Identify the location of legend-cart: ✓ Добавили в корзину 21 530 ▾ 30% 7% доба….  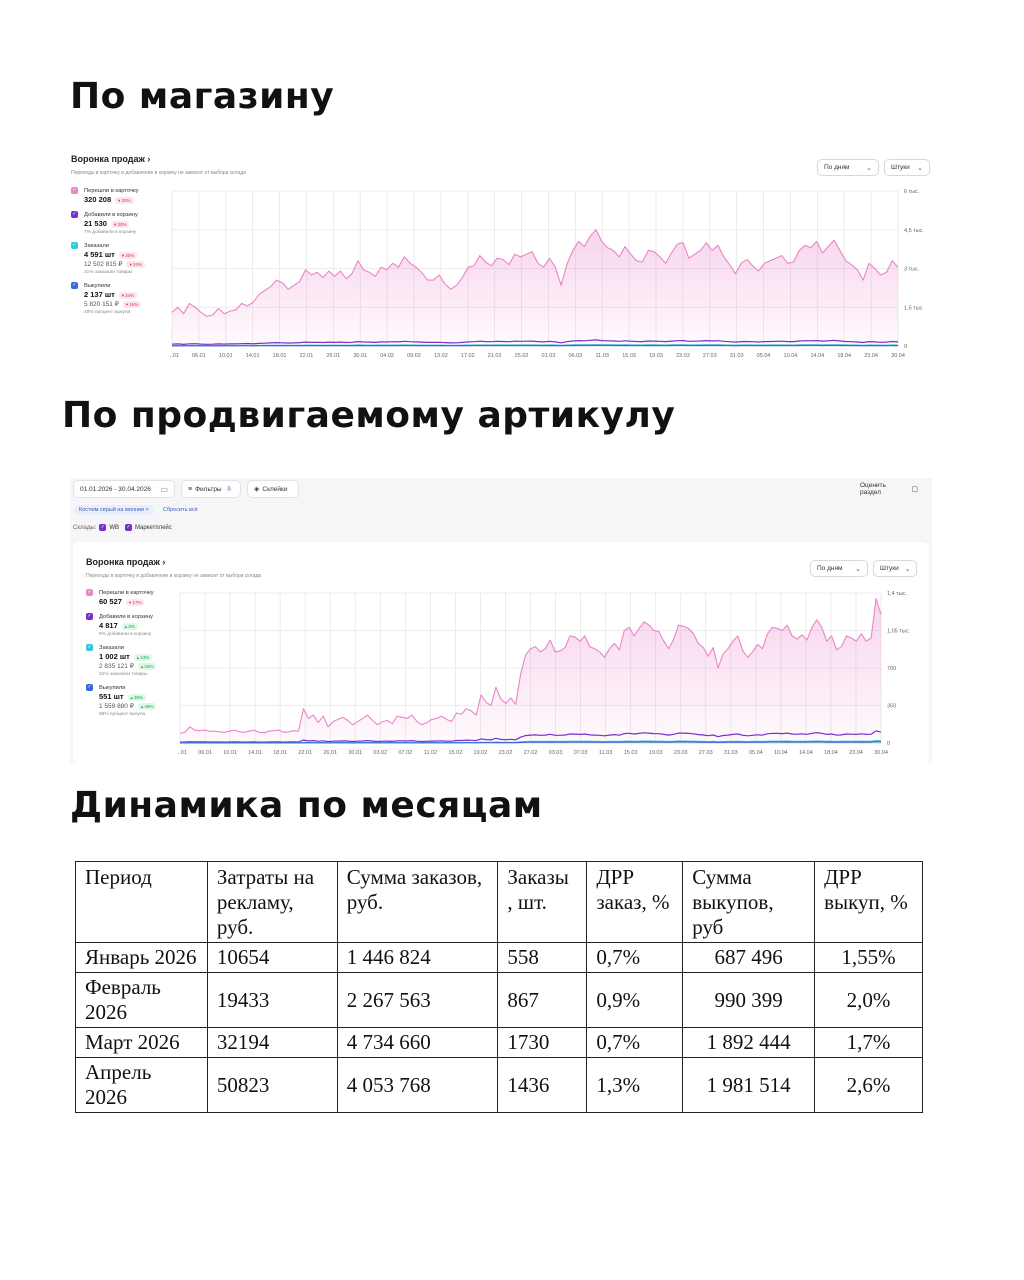
(104, 223).